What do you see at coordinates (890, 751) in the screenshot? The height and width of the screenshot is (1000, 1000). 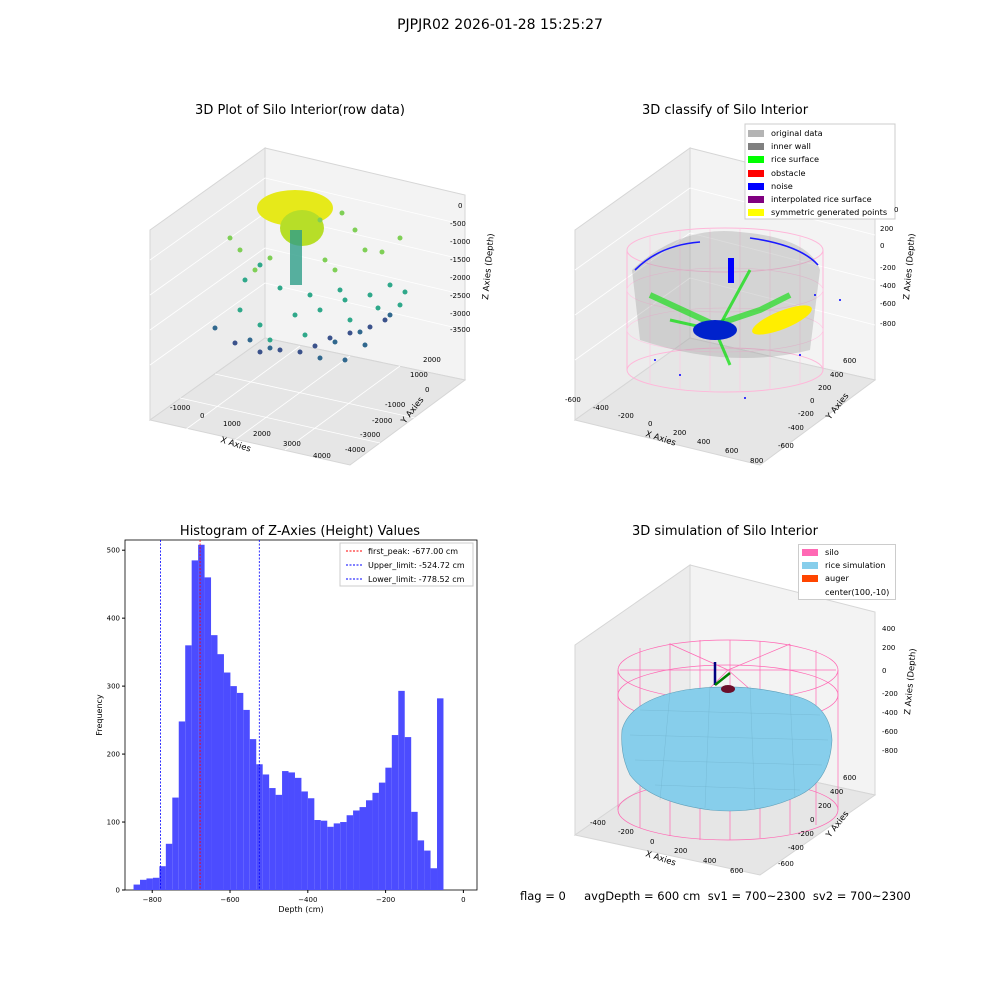 I see `svg-text: -800` at bounding box center [890, 751].